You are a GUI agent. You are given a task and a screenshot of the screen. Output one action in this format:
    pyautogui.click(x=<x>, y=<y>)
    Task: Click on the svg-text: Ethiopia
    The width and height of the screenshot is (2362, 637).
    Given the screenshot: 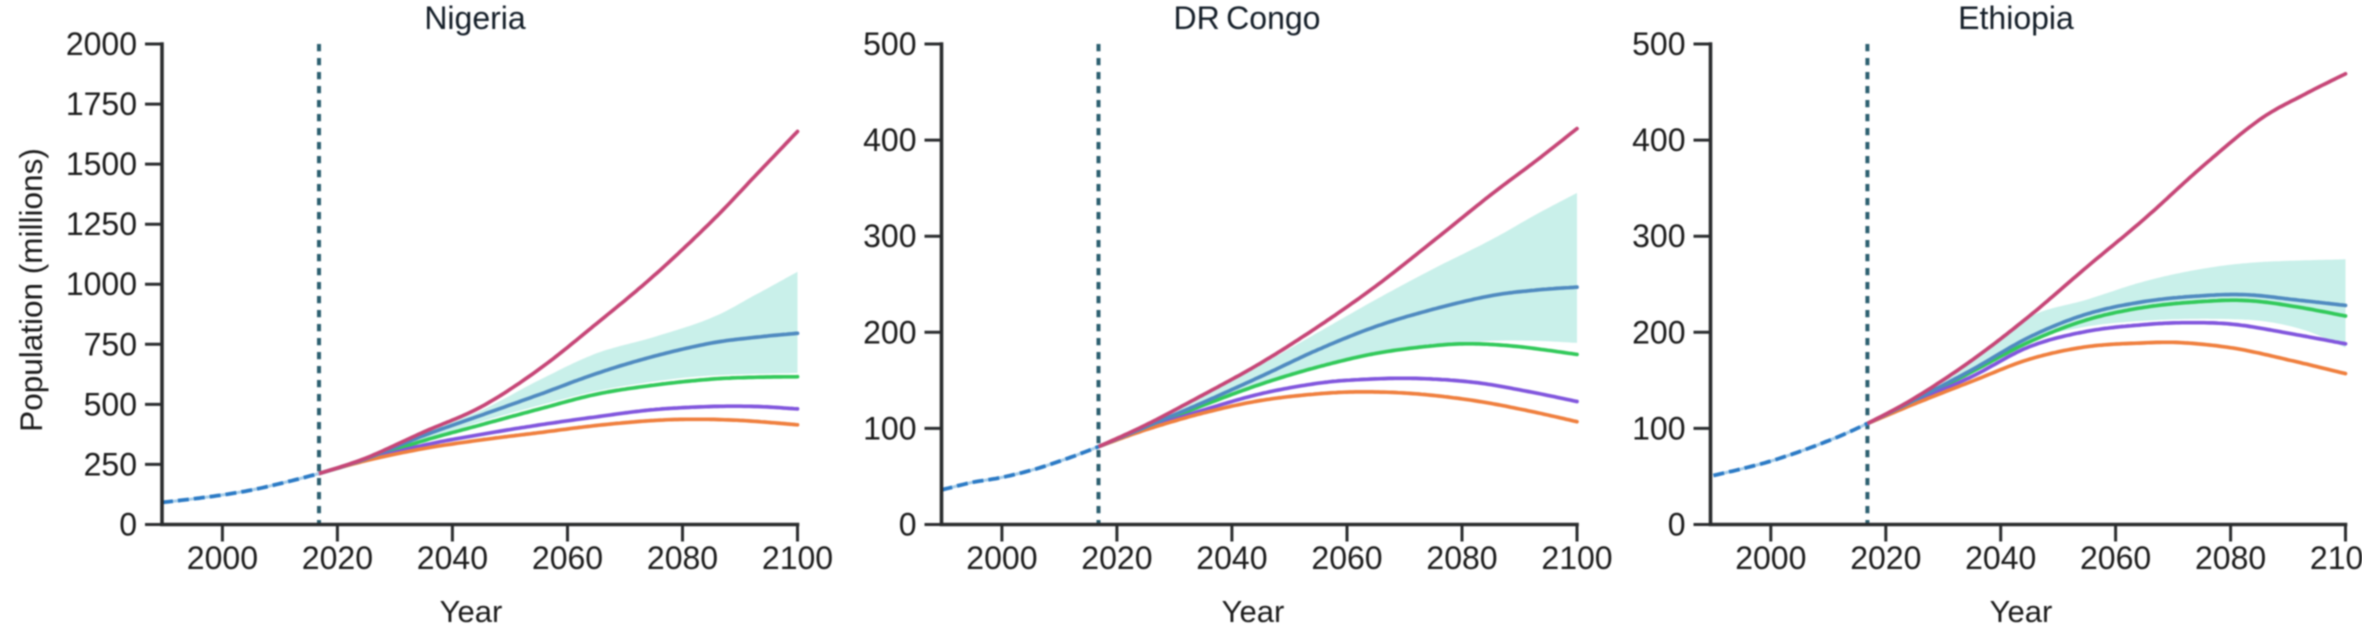 What is the action you would take?
    pyautogui.click(x=2016, y=18)
    